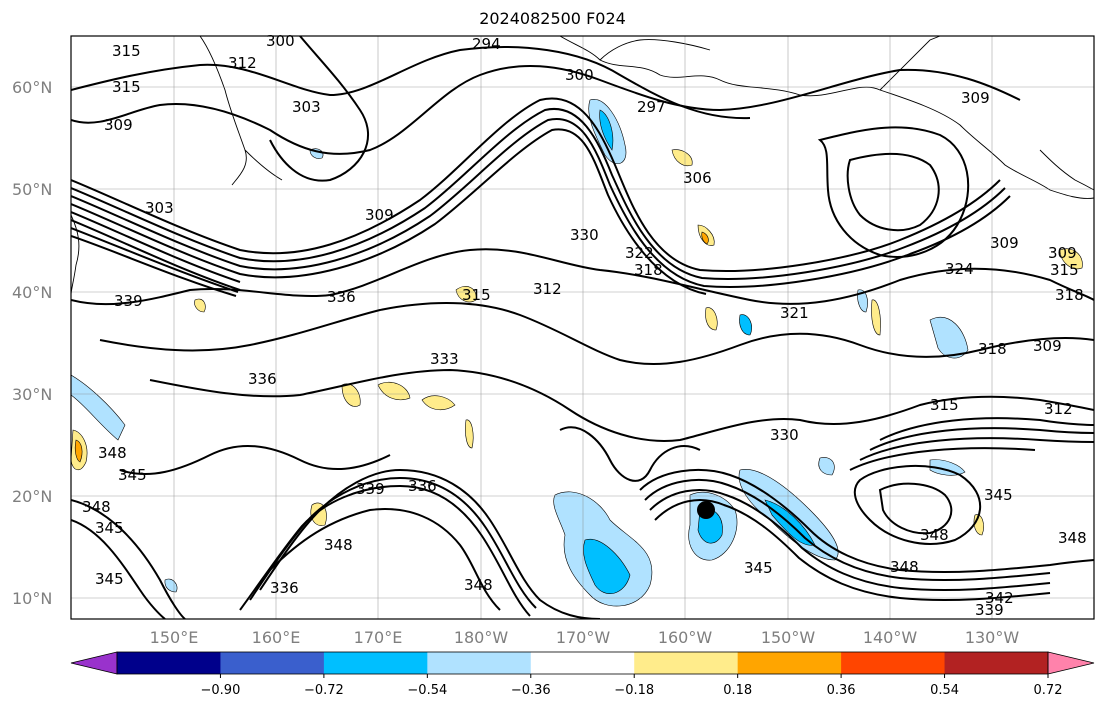 The image size is (1105, 712). I want to click on colorbar-tick-label: 0.54, so click(944, 690).